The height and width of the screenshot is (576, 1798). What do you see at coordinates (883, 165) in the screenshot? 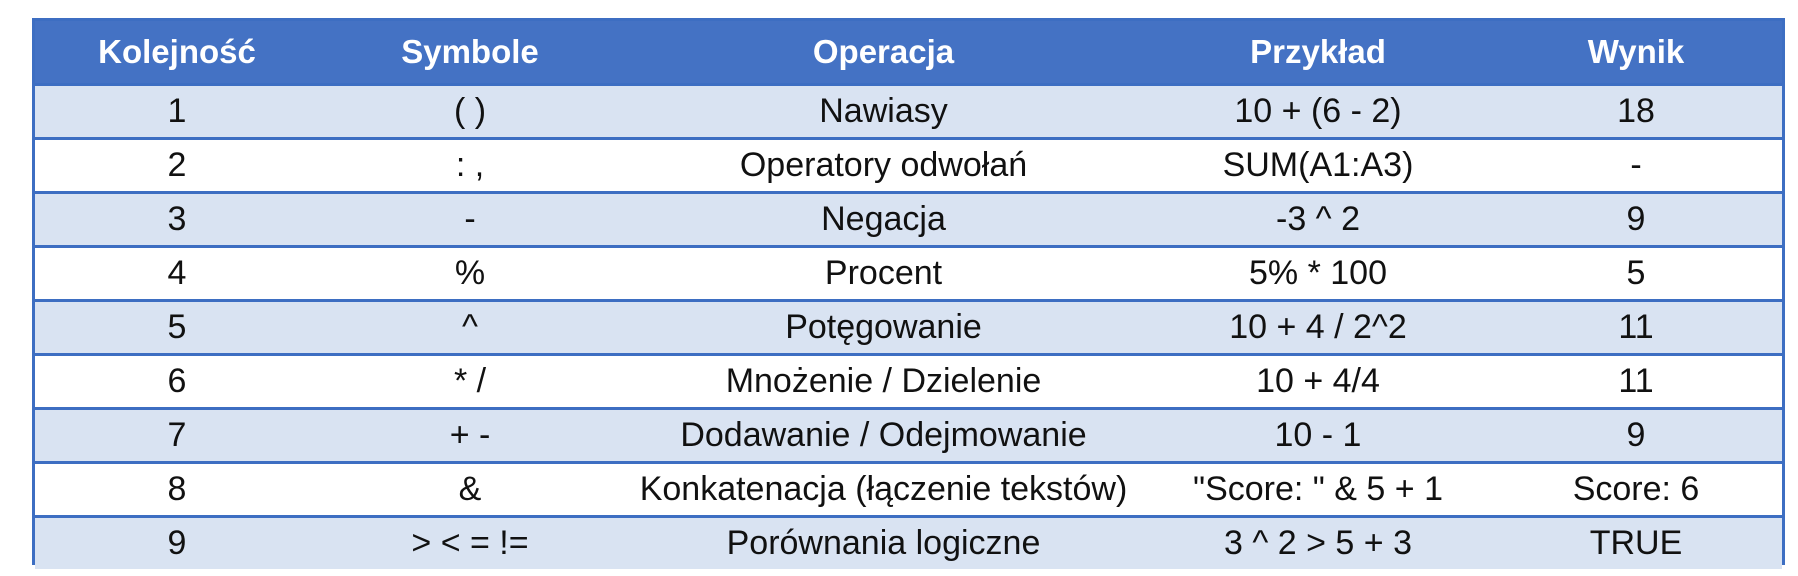
I see `cell-operation: Operatory odwołań` at bounding box center [883, 165].